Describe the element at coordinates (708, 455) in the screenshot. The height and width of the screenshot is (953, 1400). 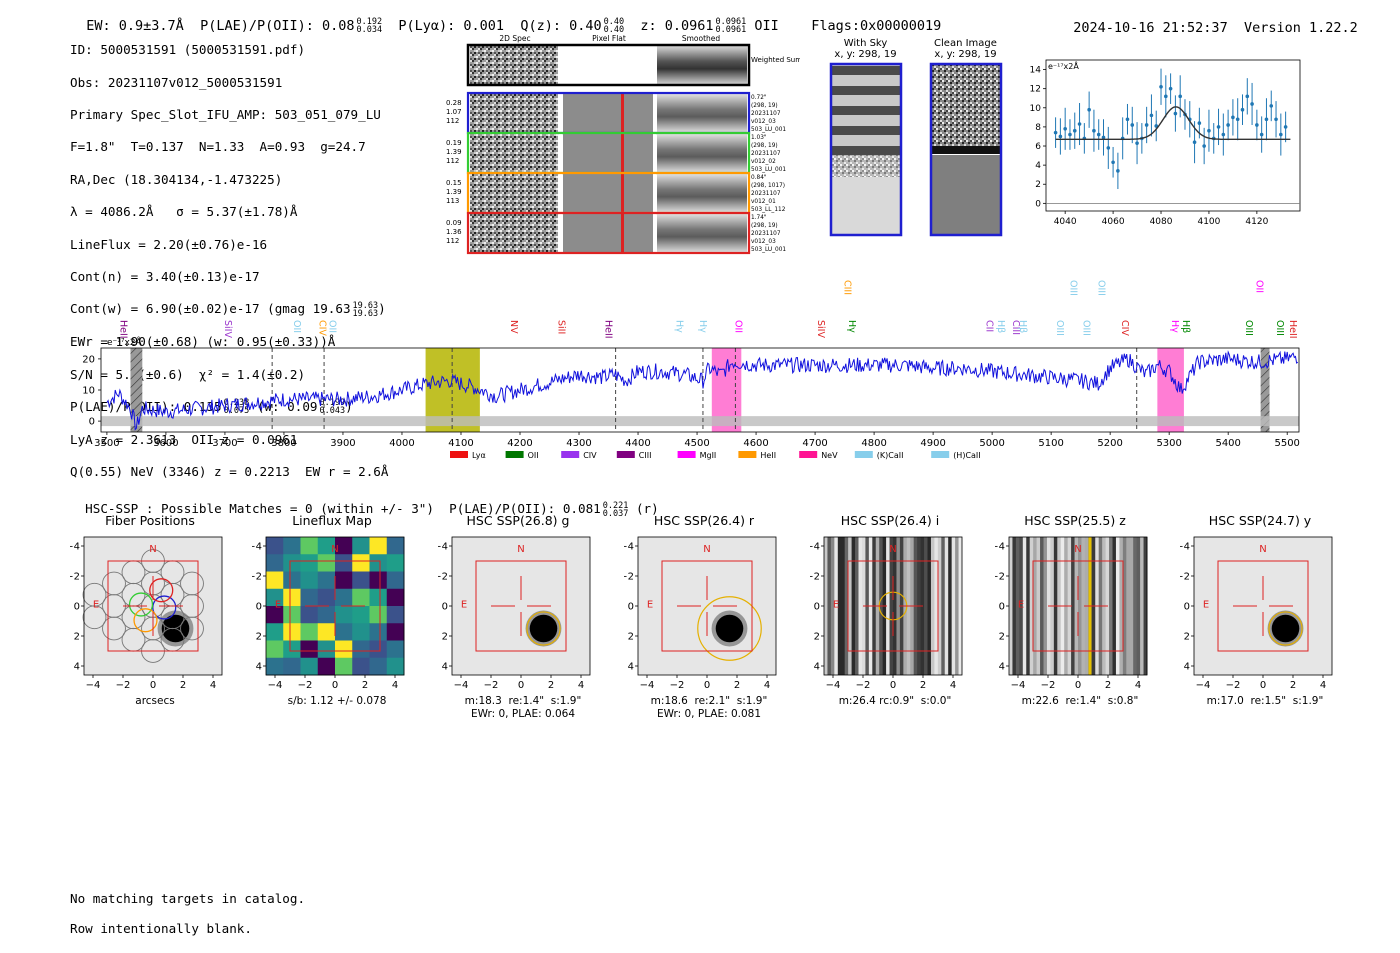
I see `legend-label: MgII` at that location.